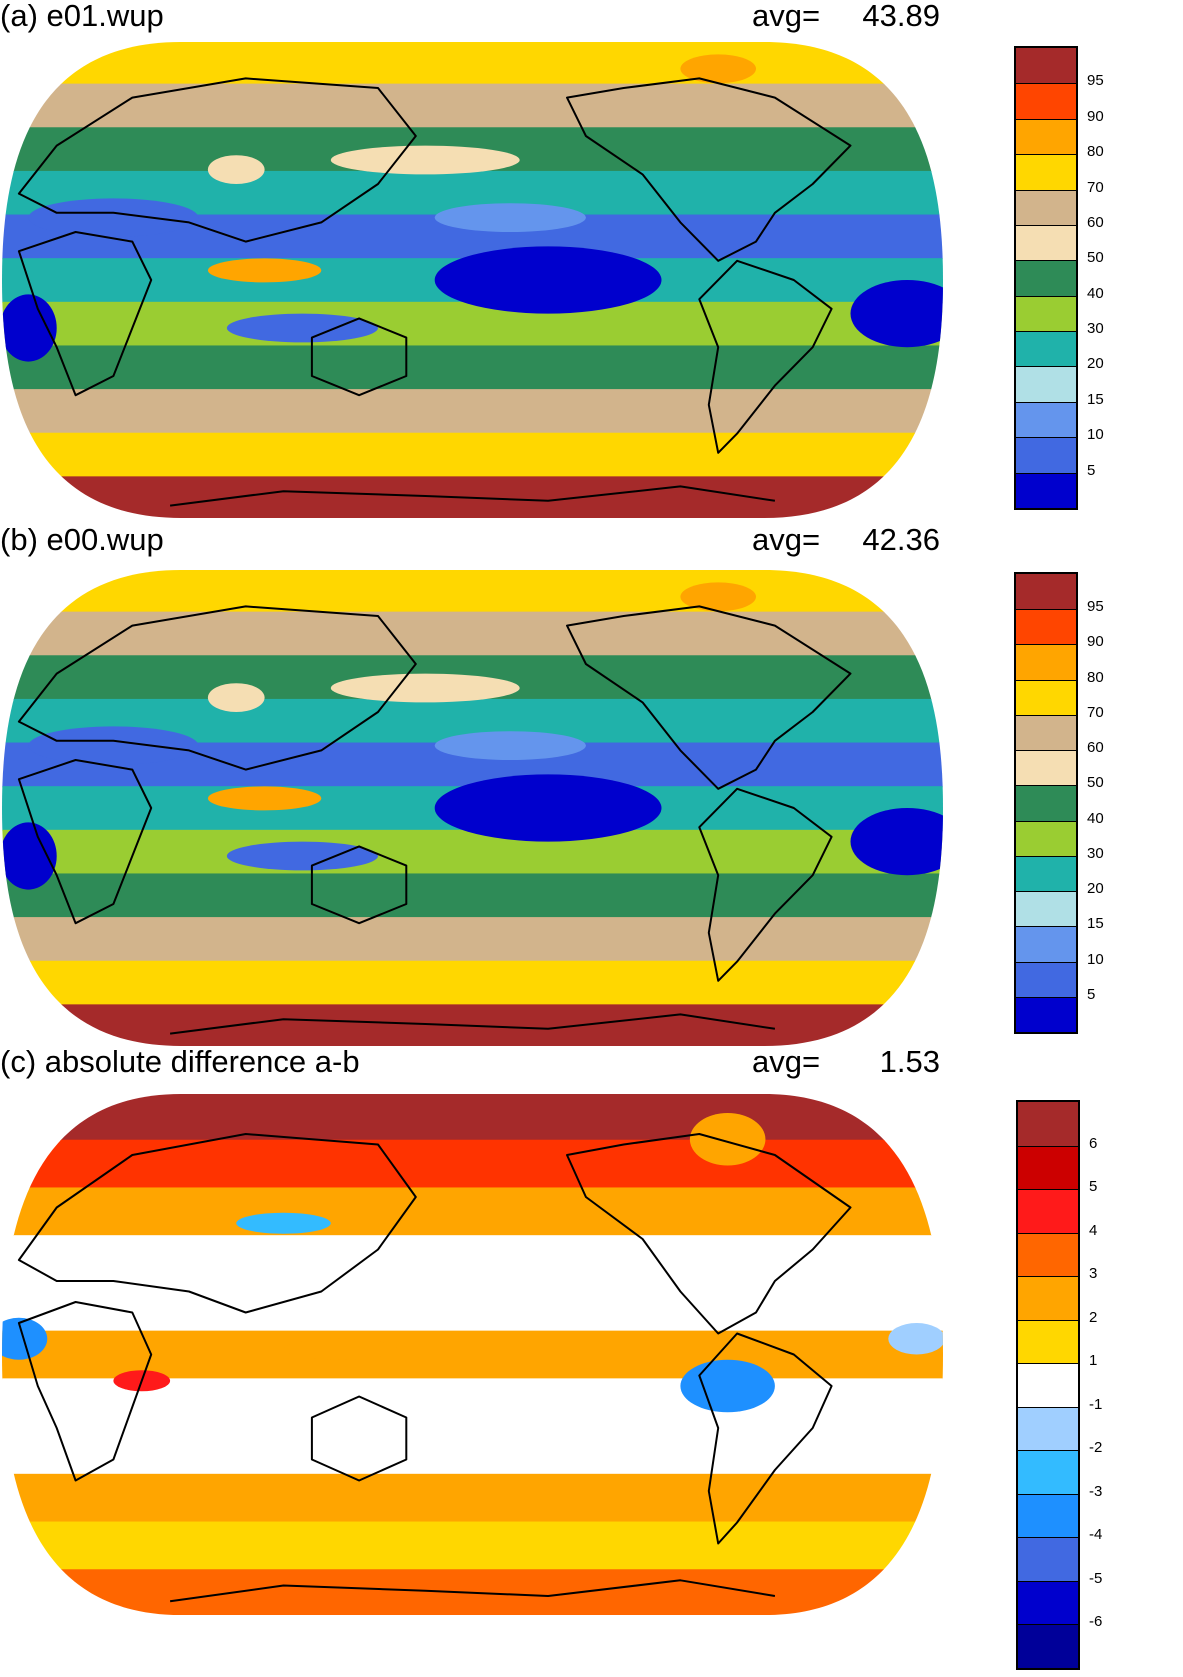  Describe the element at coordinates (1095, 116) in the screenshot. I see `colorbar-tick-label: 90` at that location.